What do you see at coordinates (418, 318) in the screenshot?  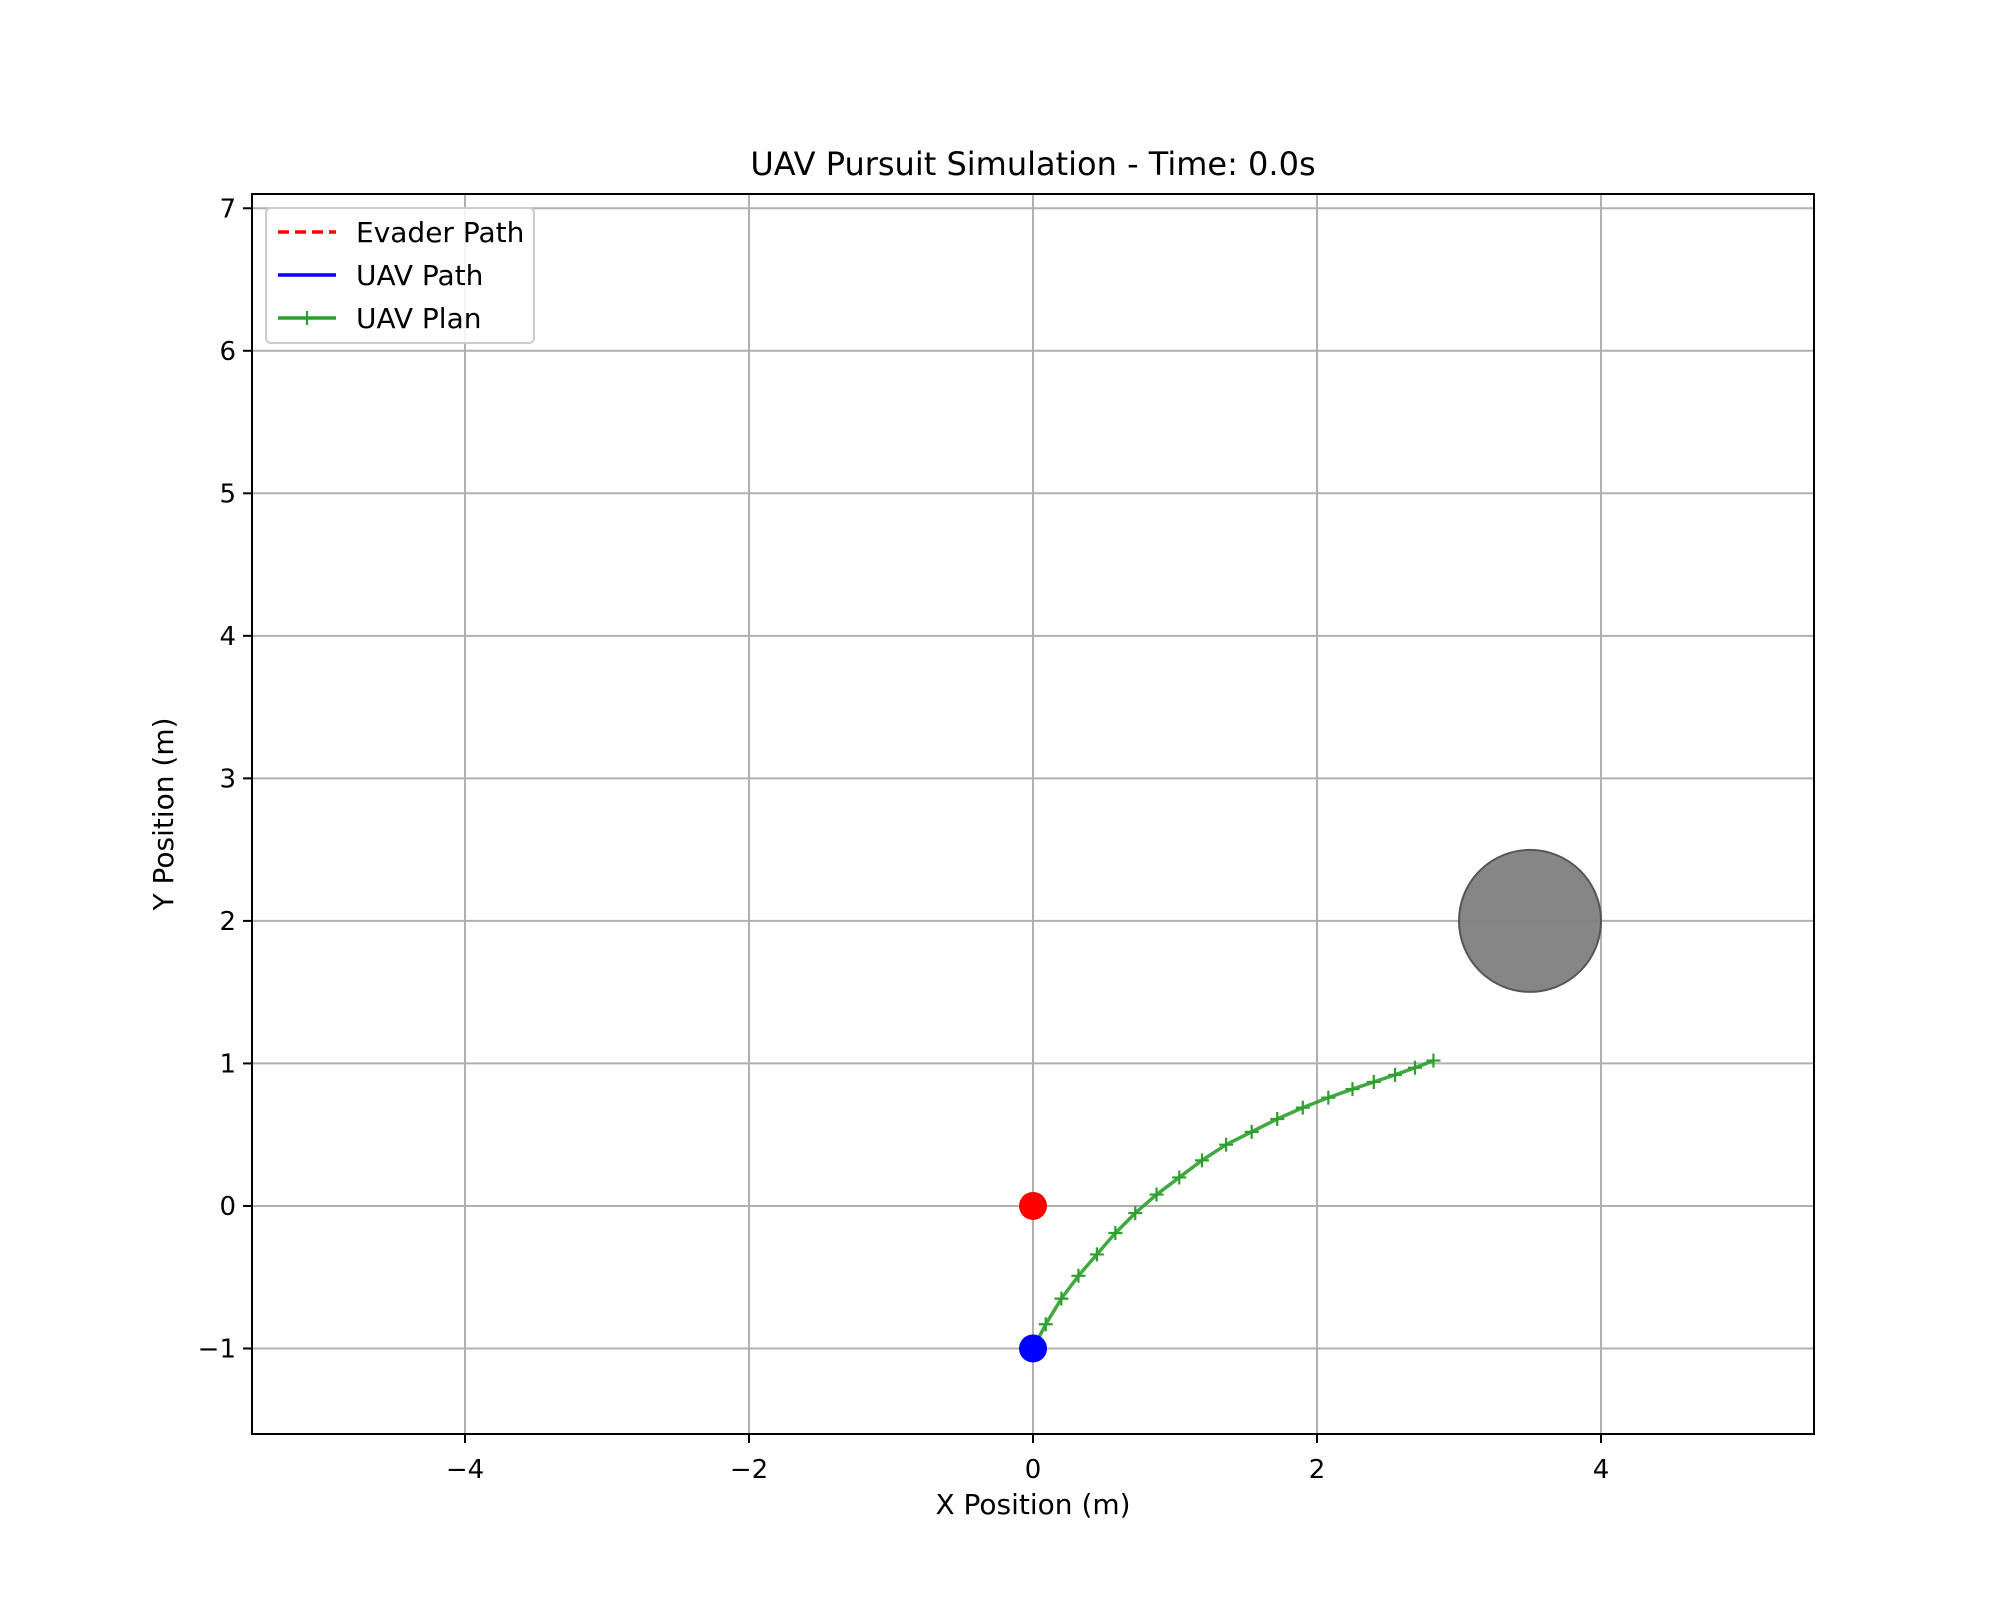 I see `legend-label: UAV Plan` at bounding box center [418, 318].